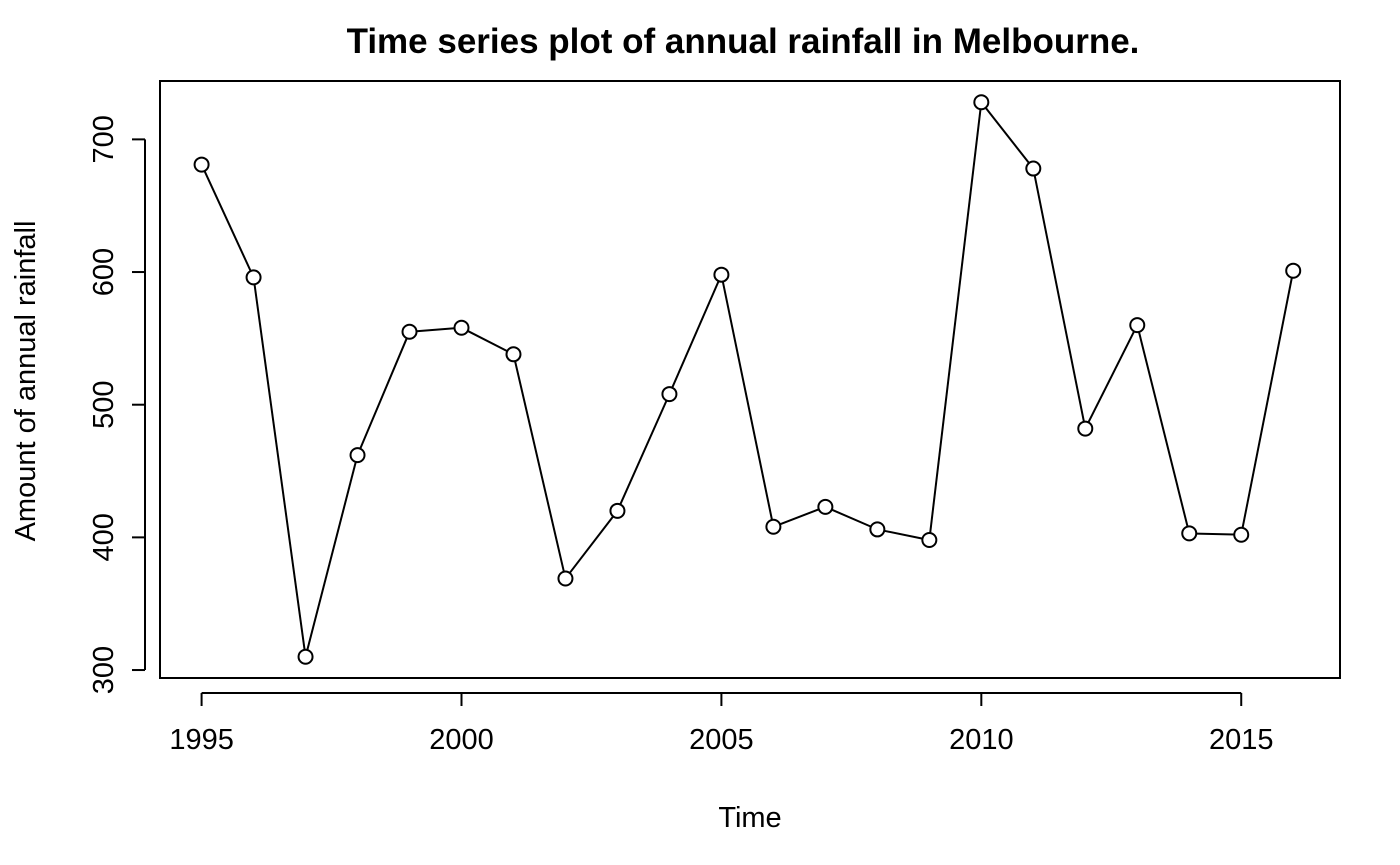  What do you see at coordinates (104, 670) in the screenshot?
I see `y-tick-label: 300` at bounding box center [104, 670].